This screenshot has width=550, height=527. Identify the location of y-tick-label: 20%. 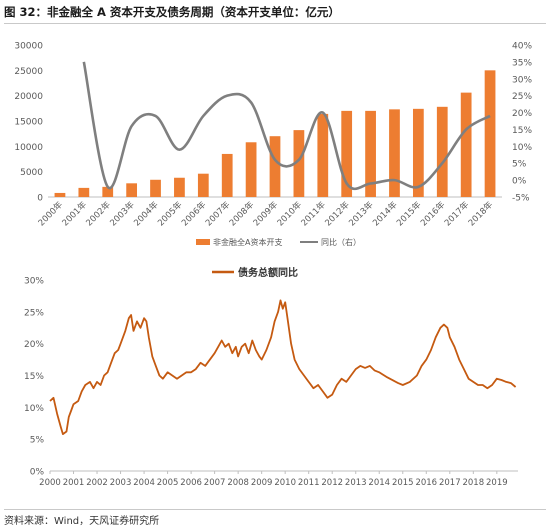
(34, 345).